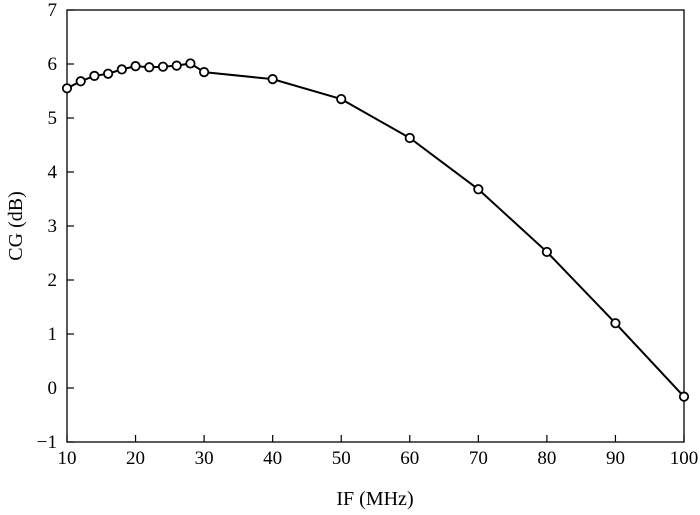  What do you see at coordinates (53, 388) in the screenshot?
I see `y-tick-label: 0` at bounding box center [53, 388].